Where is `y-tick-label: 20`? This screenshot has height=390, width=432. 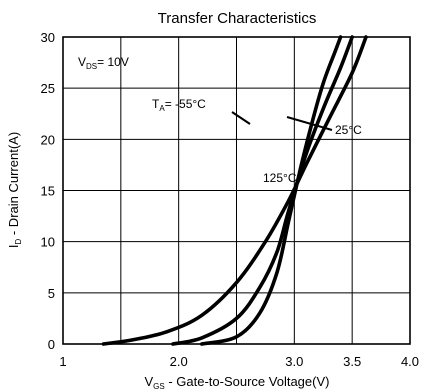 y-tick-label: 20 is located at coordinates (48, 139).